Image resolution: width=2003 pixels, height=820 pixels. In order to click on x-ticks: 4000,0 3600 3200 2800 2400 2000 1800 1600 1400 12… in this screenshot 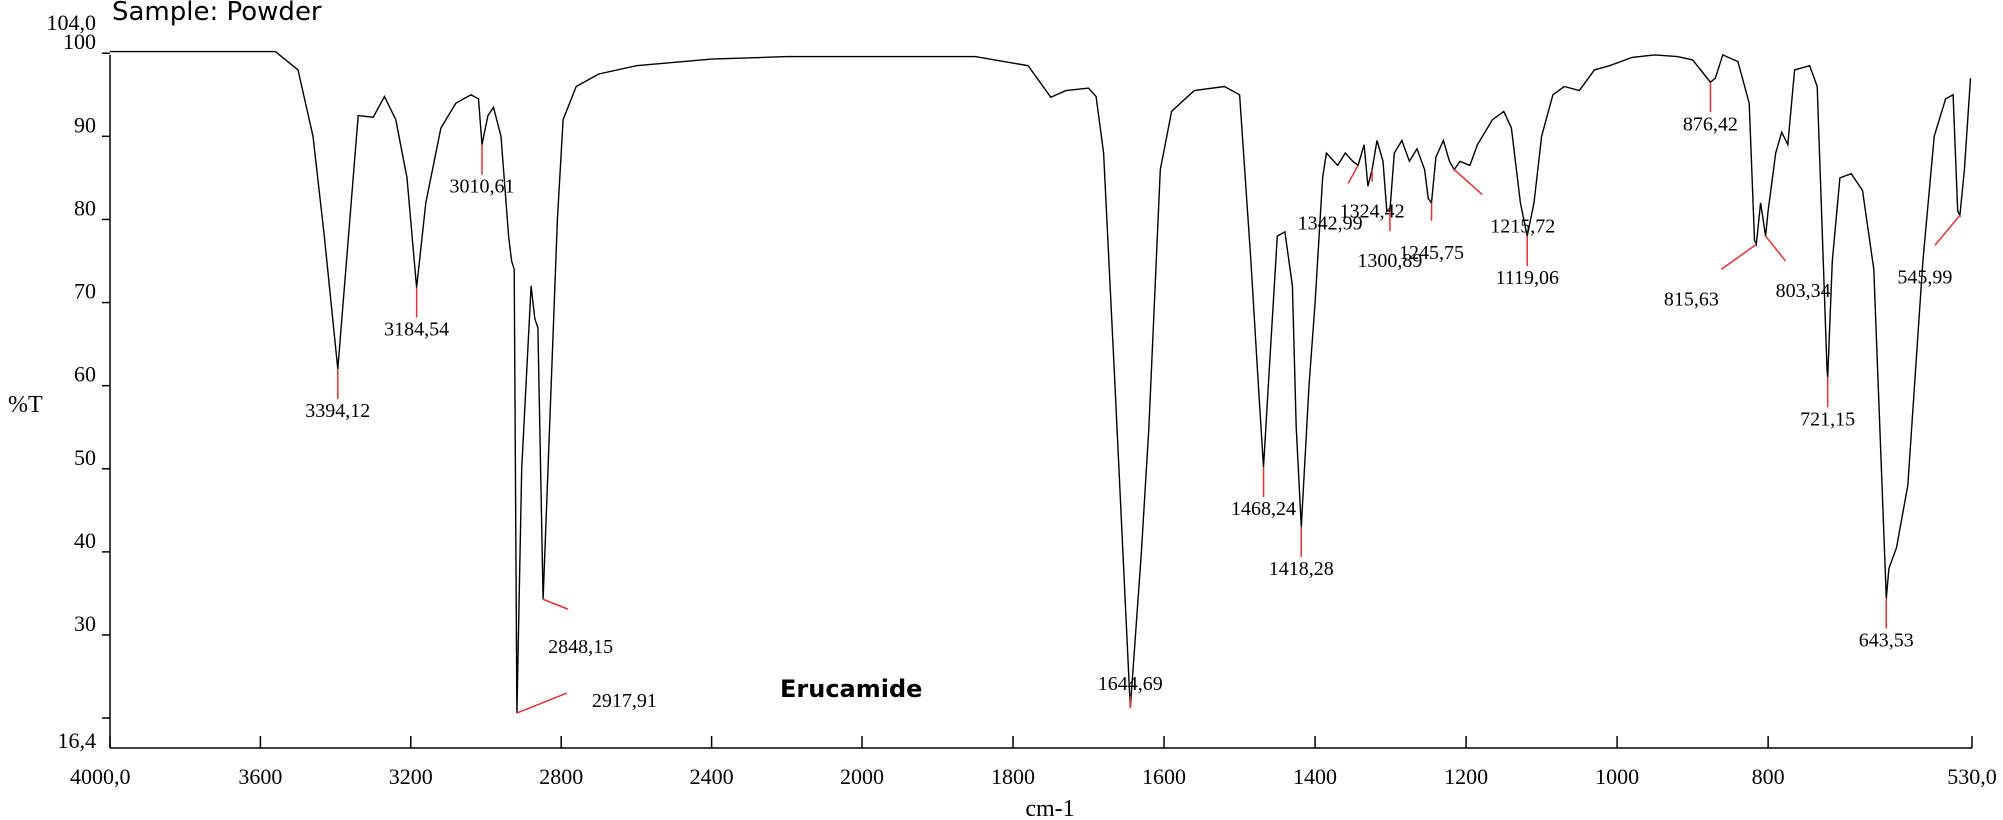, I will do `click(1033, 762)`.